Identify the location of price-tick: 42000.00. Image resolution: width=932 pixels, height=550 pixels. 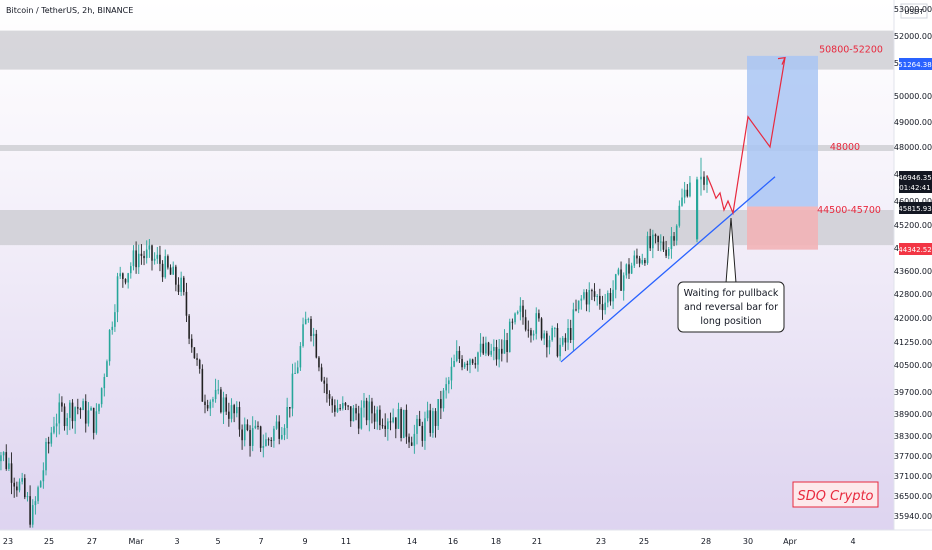
(913, 318).